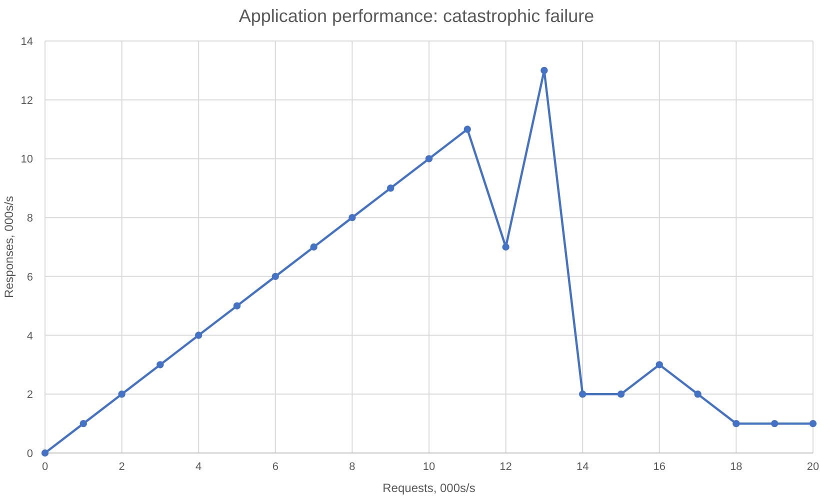  Describe the element at coordinates (736, 467) in the screenshot. I see `x-tick-label: 18` at that location.